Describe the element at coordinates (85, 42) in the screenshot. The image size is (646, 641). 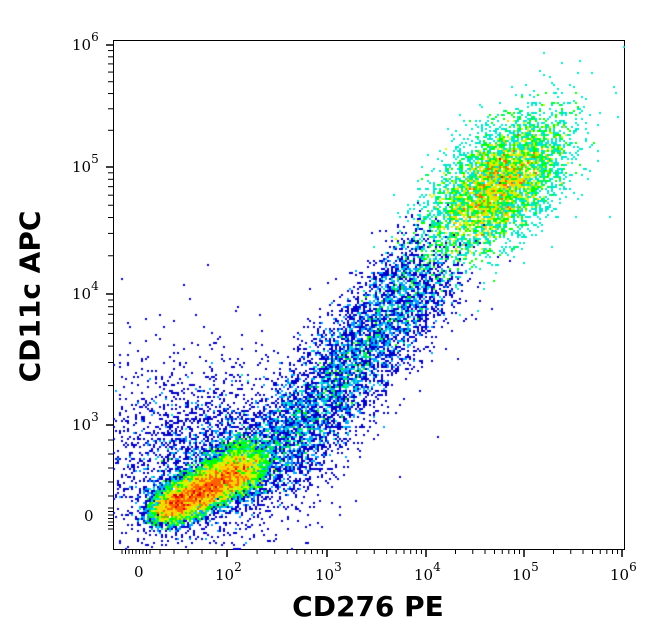
I see `y-tick-label: 10⁶` at that location.